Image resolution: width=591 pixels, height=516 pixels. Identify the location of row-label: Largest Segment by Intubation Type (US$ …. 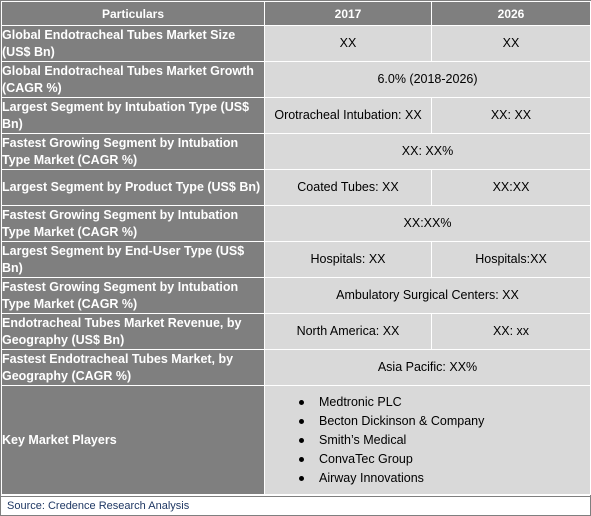
(133, 115).